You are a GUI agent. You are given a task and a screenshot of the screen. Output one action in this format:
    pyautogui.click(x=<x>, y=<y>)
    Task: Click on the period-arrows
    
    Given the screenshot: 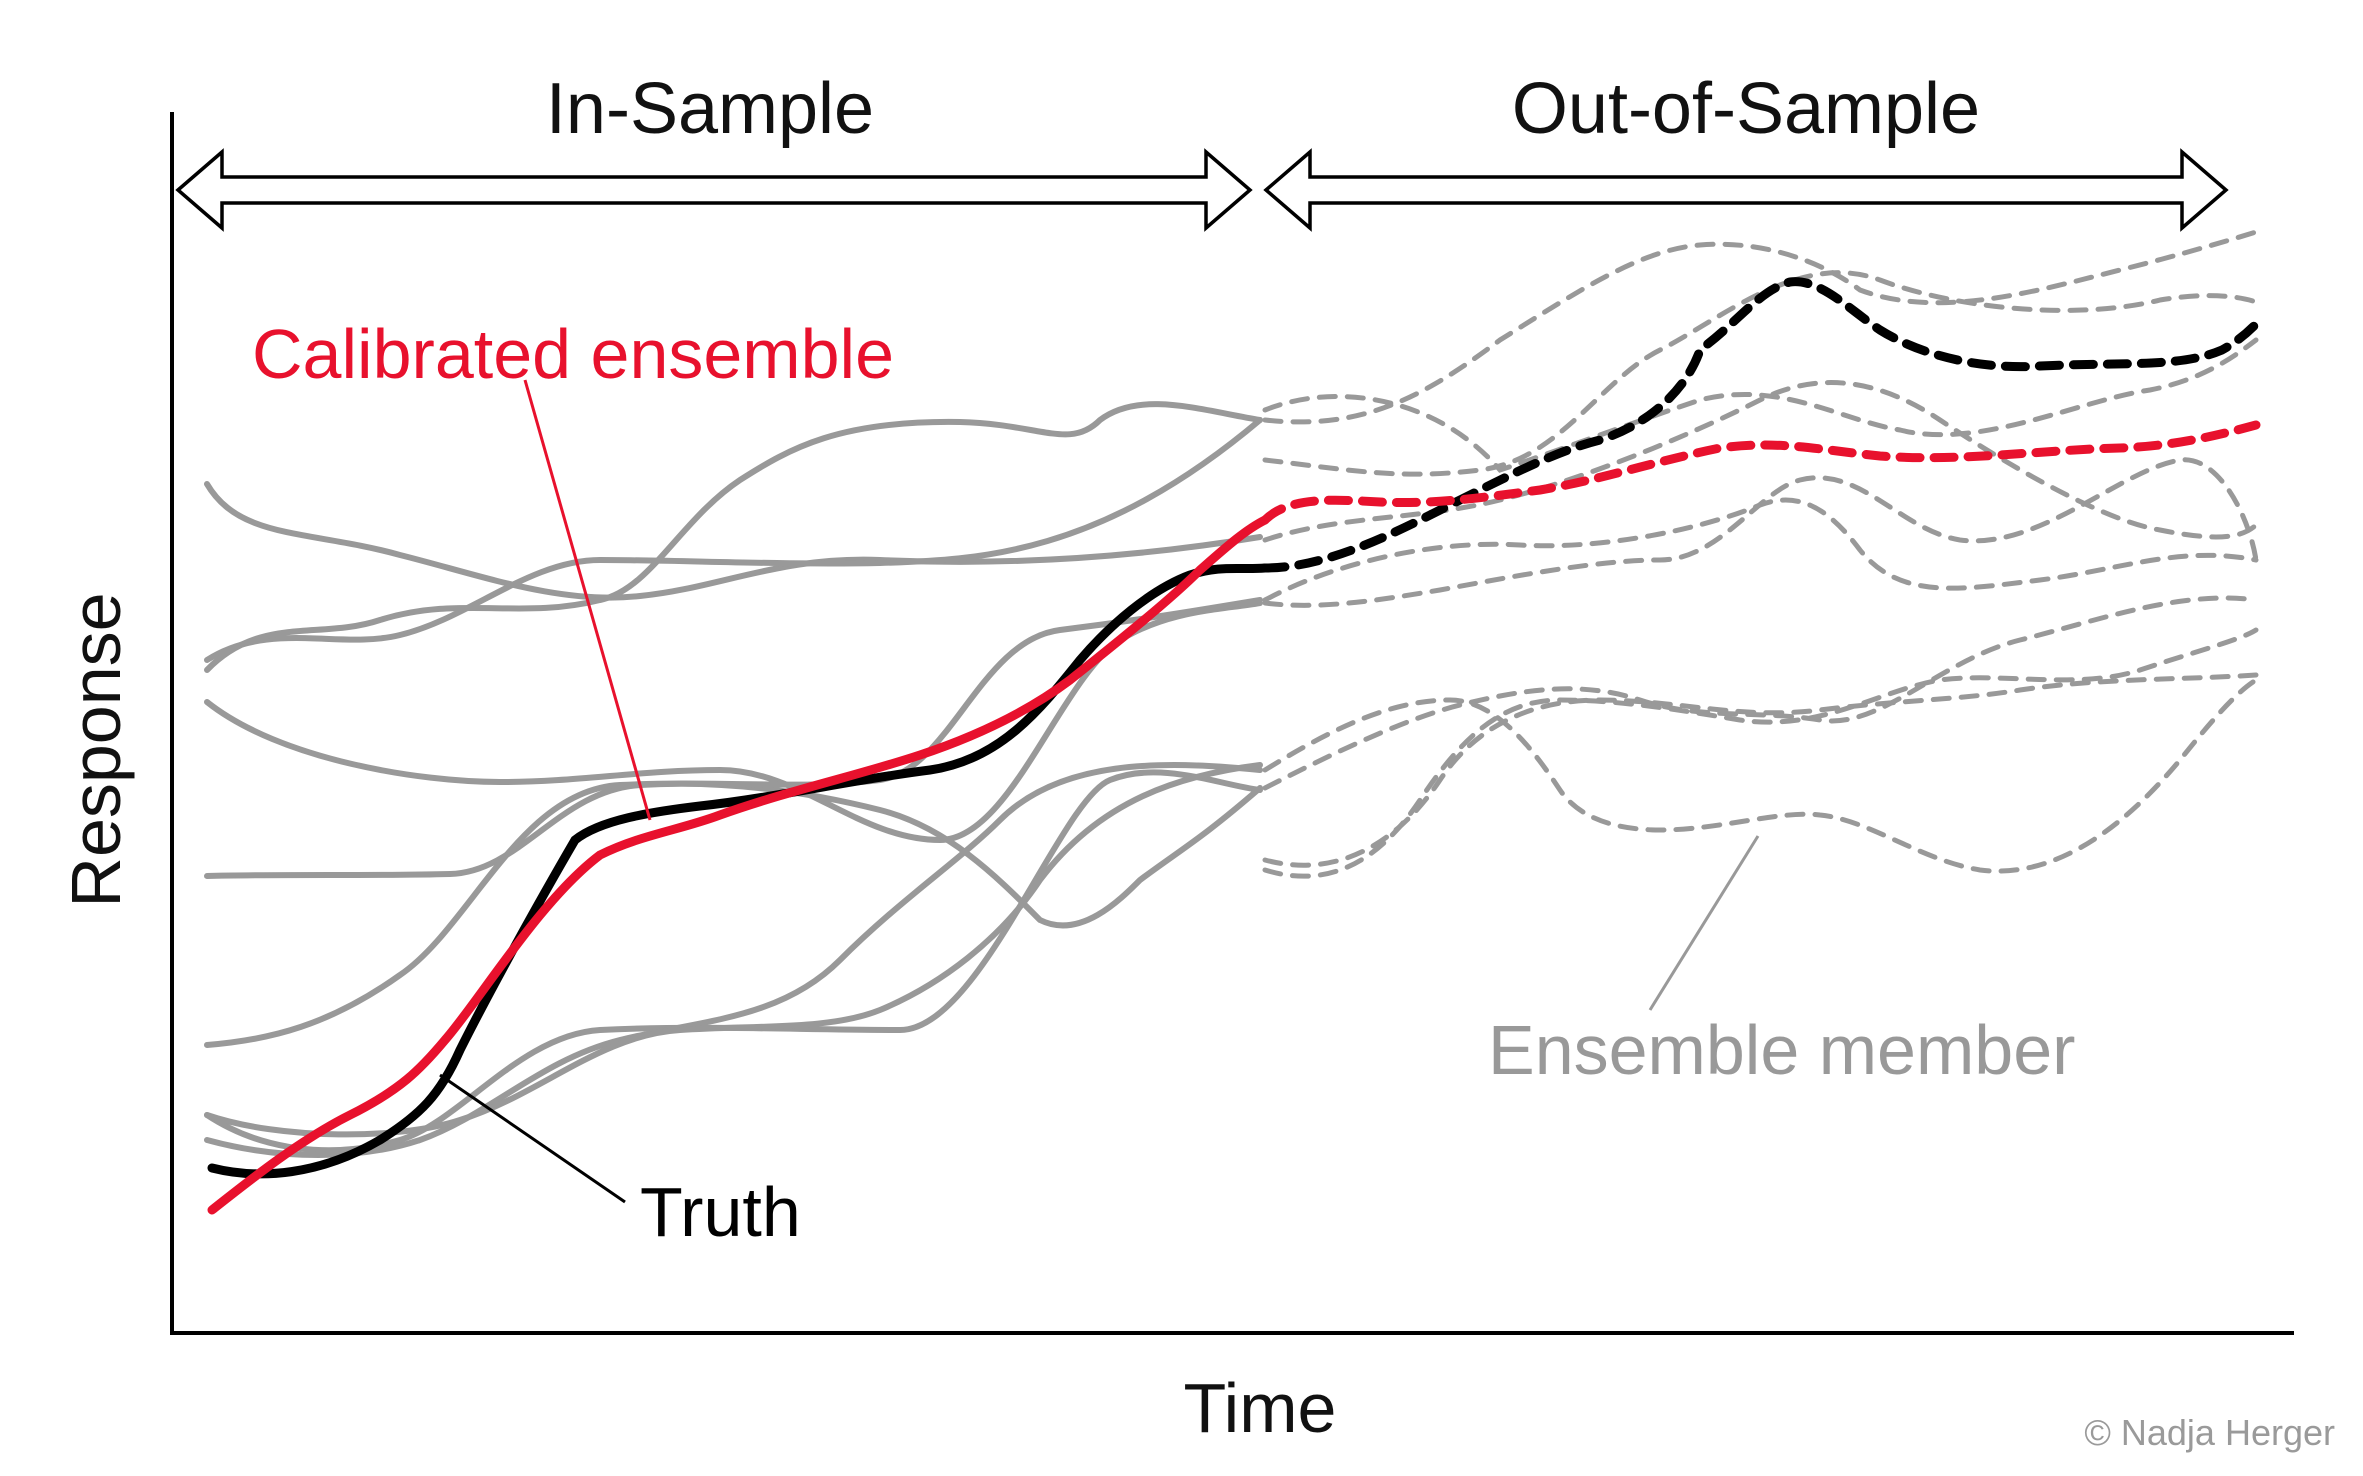 What is the action you would take?
    pyautogui.click(x=1202, y=190)
    